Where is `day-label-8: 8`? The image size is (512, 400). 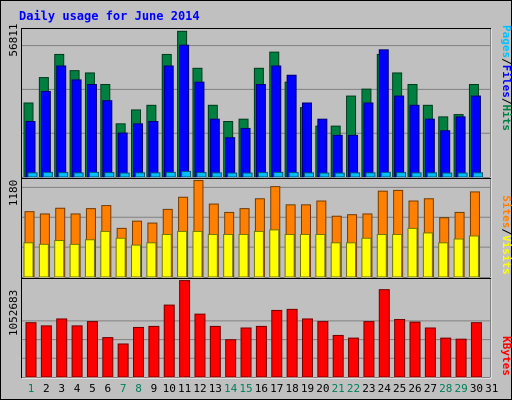 day-label-8: 8 is located at coordinates (138, 388).